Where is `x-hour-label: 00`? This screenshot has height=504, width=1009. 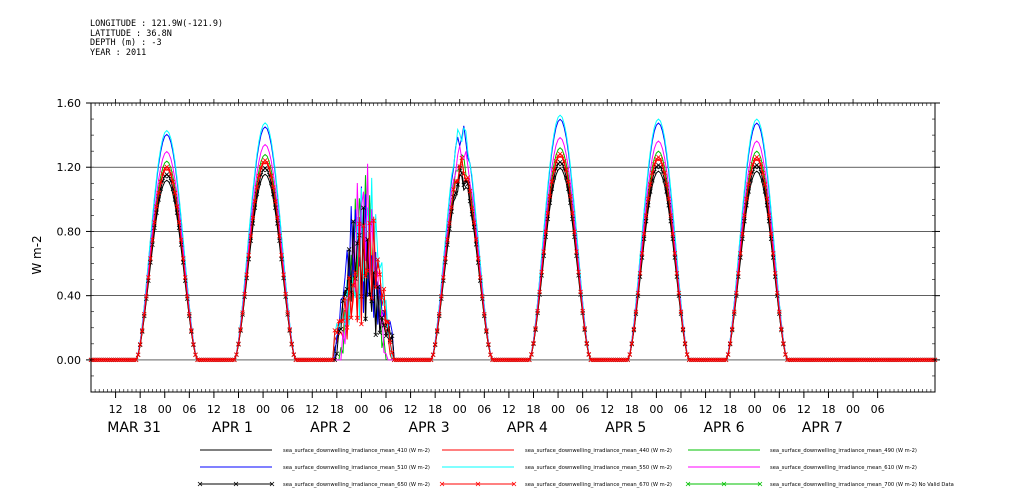
x-hour-label: 00 is located at coordinates (361, 409).